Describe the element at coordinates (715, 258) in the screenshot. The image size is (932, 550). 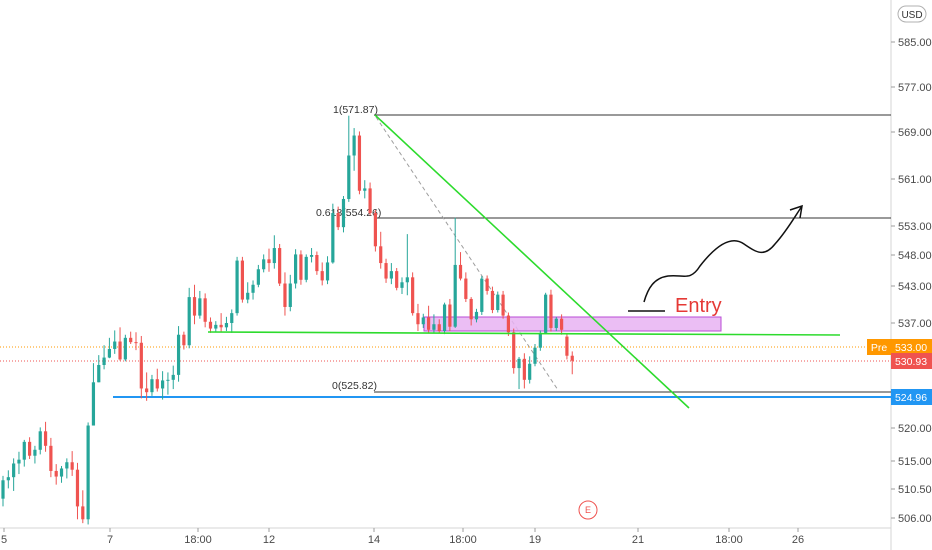
I see `projection-arrow` at that location.